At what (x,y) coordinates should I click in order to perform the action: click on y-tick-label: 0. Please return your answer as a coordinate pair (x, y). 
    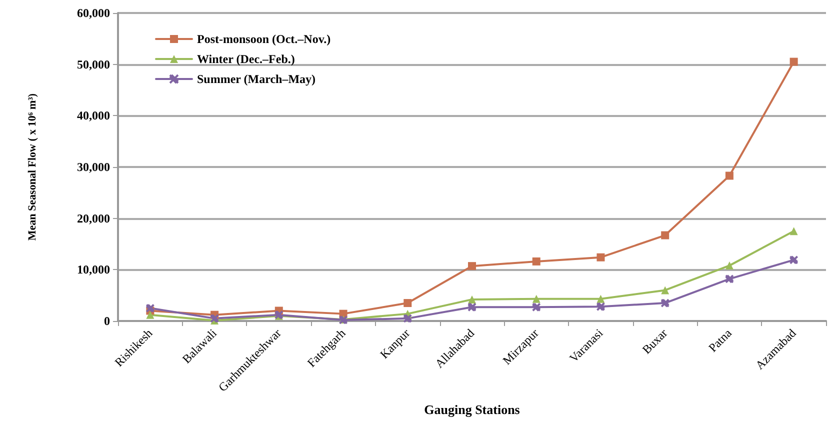
    Looking at the image, I should click on (107, 321).